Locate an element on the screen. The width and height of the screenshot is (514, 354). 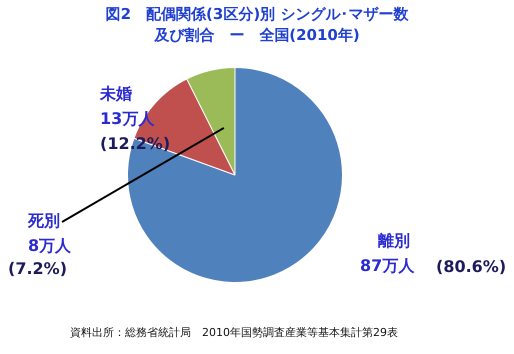
text: (7.2%) is located at coordinates (37, 268).